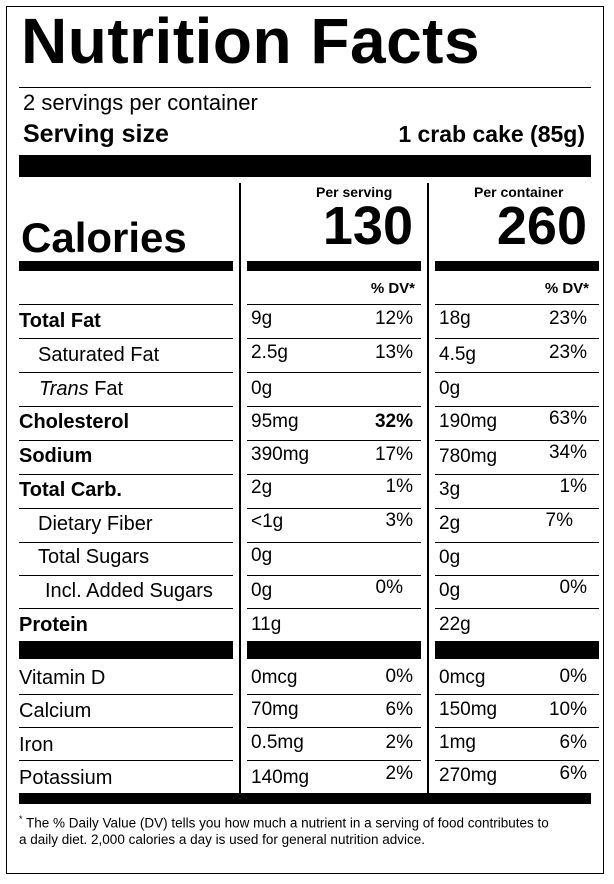  Describe the element at coordinates (354, 192) in the screenshot. I see `per-serving-header: Per serving` at that location.